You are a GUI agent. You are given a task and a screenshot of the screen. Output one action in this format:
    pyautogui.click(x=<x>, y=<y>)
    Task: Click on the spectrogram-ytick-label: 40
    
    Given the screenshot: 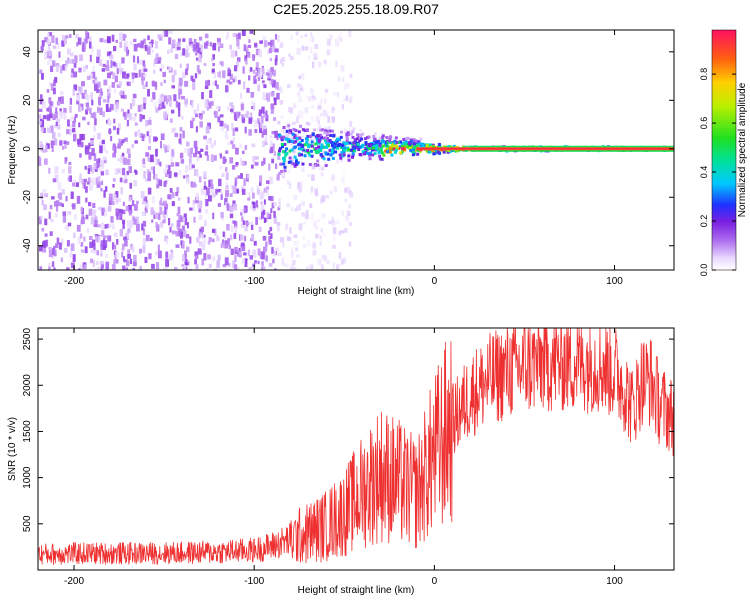 What is the action you would take?
    pyautogui.click(x=27, y=52)
    